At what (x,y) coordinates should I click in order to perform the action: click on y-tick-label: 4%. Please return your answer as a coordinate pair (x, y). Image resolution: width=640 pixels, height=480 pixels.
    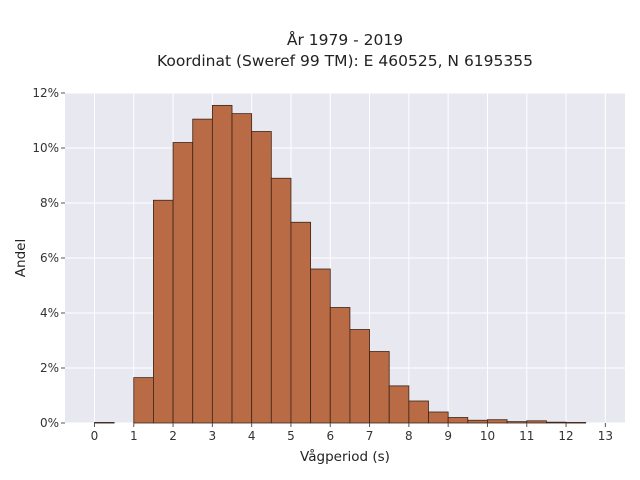
    Looking at the image, I should click on (49, 313).